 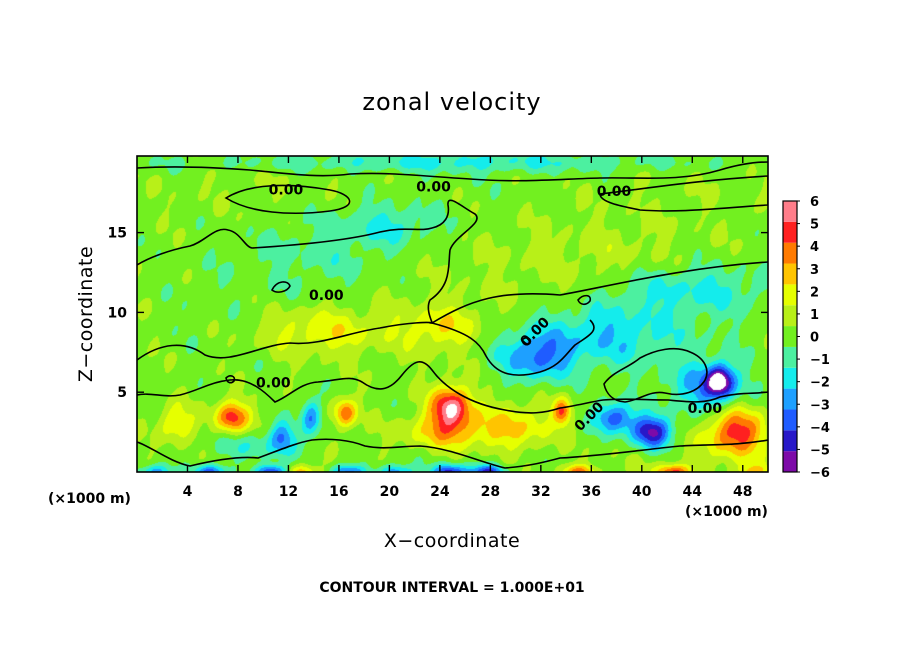 What do you see at coordinates (591, 492) in the screenshot?
I see `x-tick-label: 36` at bounding box center [591, 492].